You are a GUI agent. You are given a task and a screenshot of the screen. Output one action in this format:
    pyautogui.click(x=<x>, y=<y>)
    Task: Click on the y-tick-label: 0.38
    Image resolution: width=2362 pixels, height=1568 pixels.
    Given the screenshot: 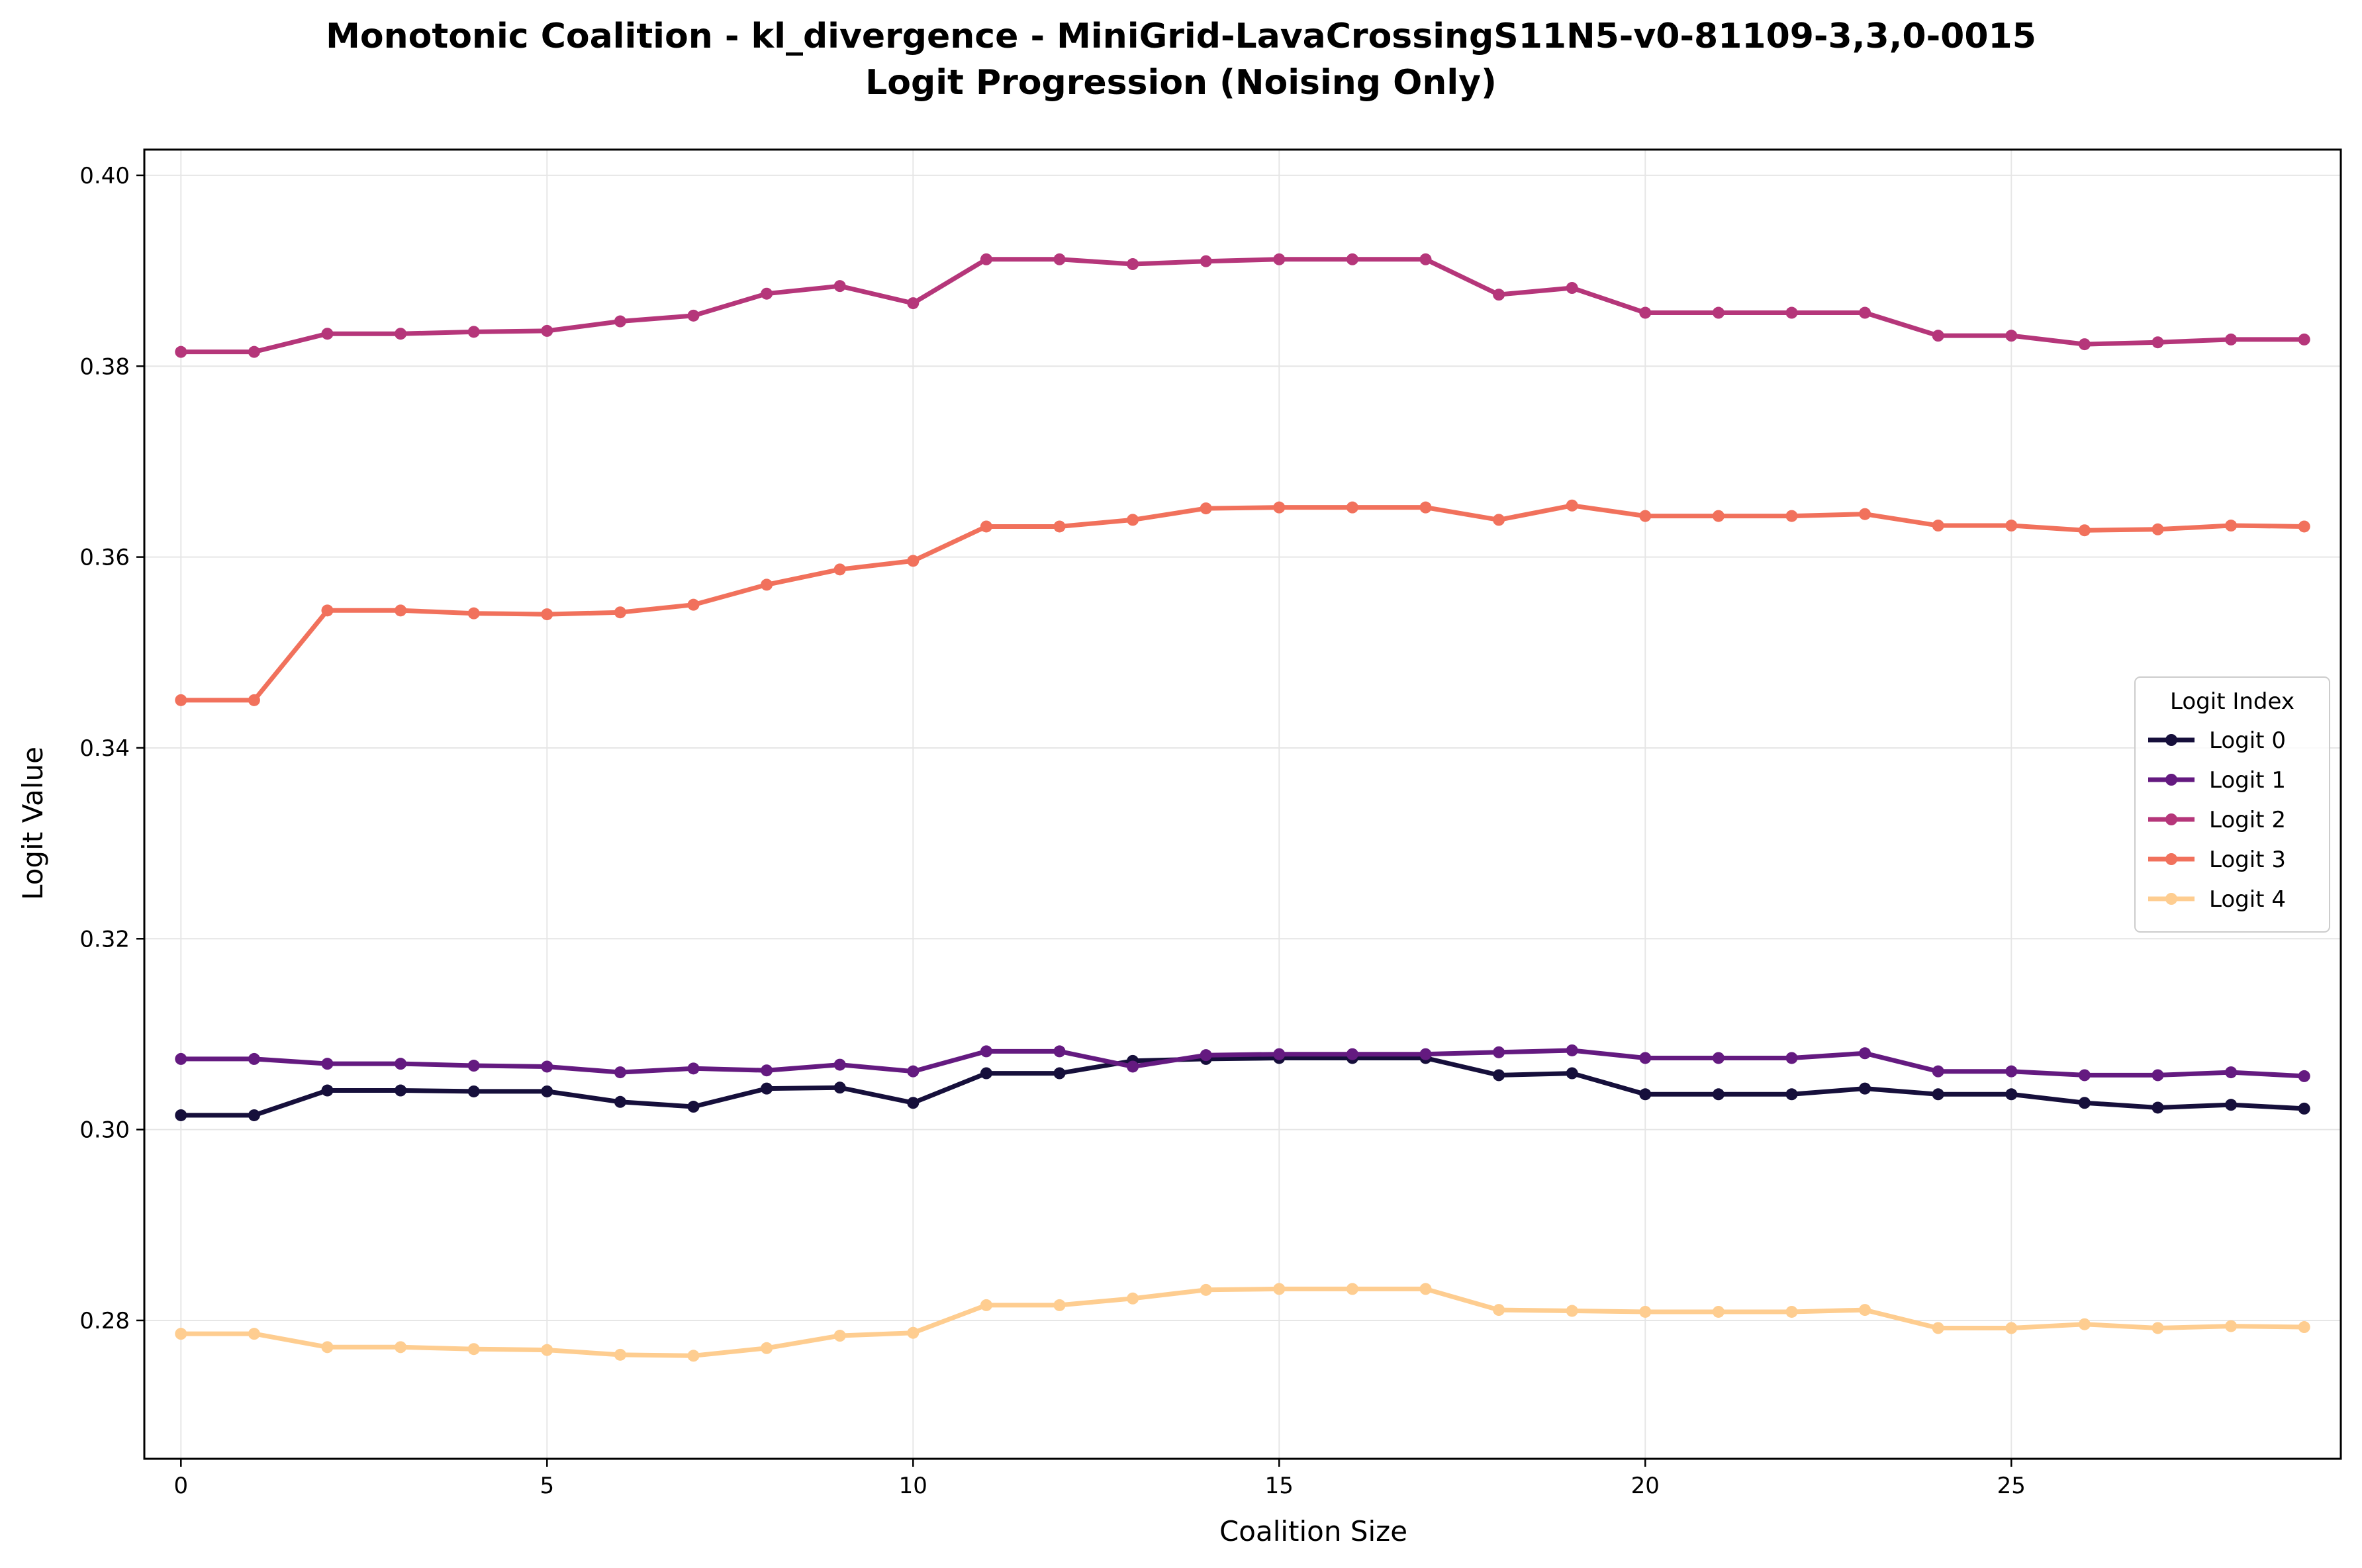 What is the action you would take?
    pyautogui.click(x=105, y=366)
    